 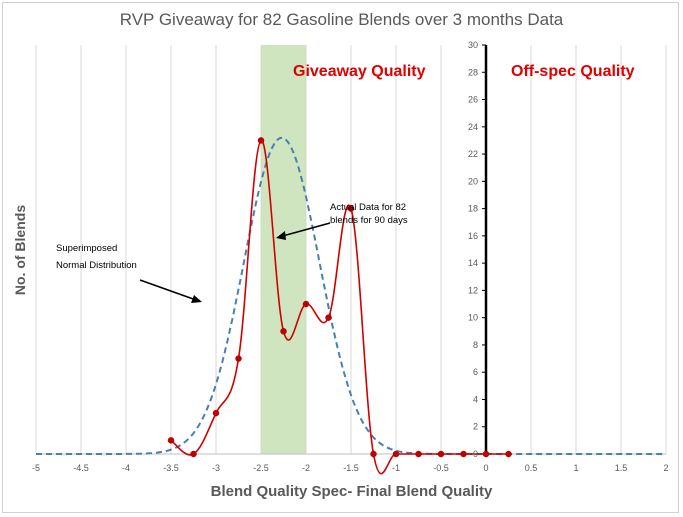 What do you see at coordinates (475, 454) in the screenshot?
I see `y-tick-label: 0` at bounding box center [475, 454].